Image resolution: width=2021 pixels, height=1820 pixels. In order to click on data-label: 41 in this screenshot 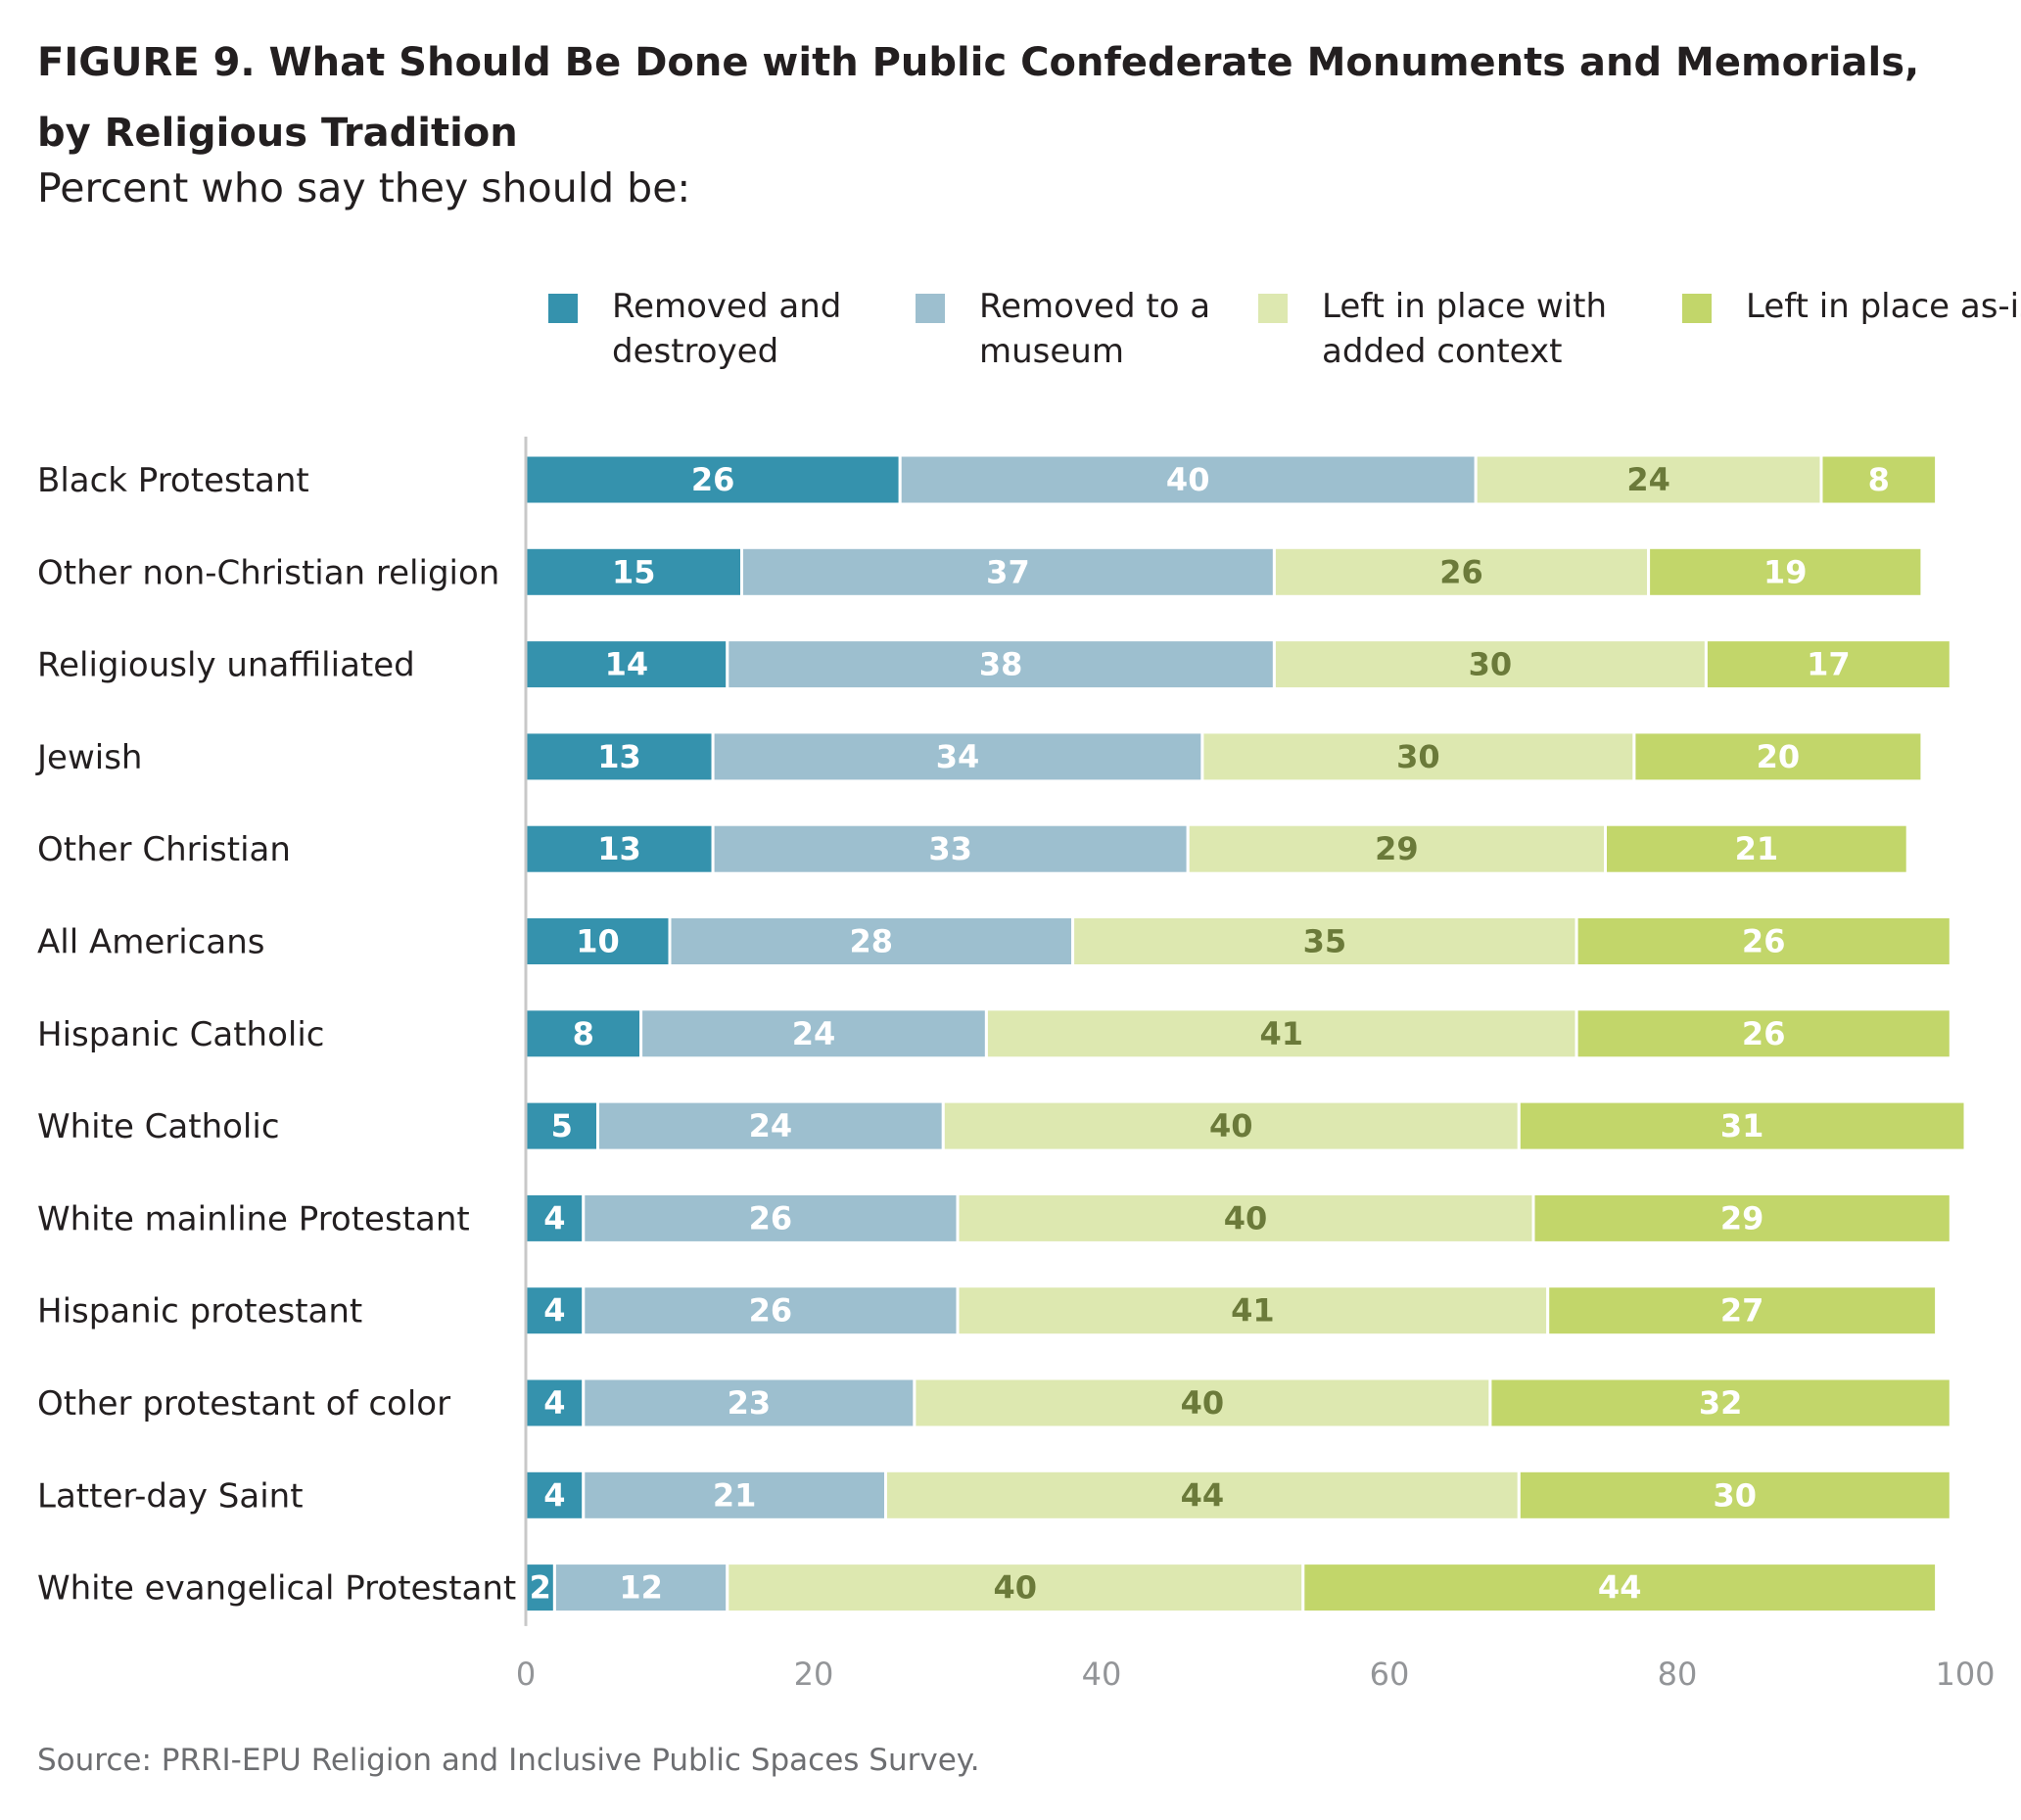, I will do `click(1281, 1033)`.